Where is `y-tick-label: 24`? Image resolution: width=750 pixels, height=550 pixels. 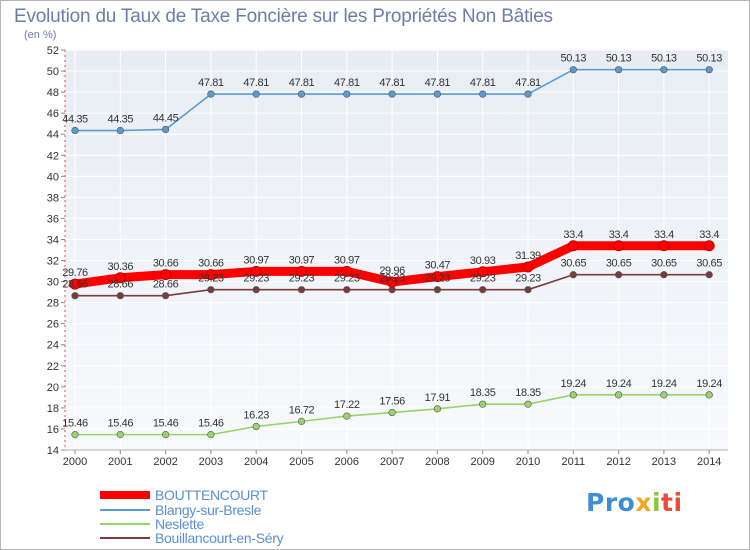
y-tick-label: 24 is located at coordinates (53, 346).